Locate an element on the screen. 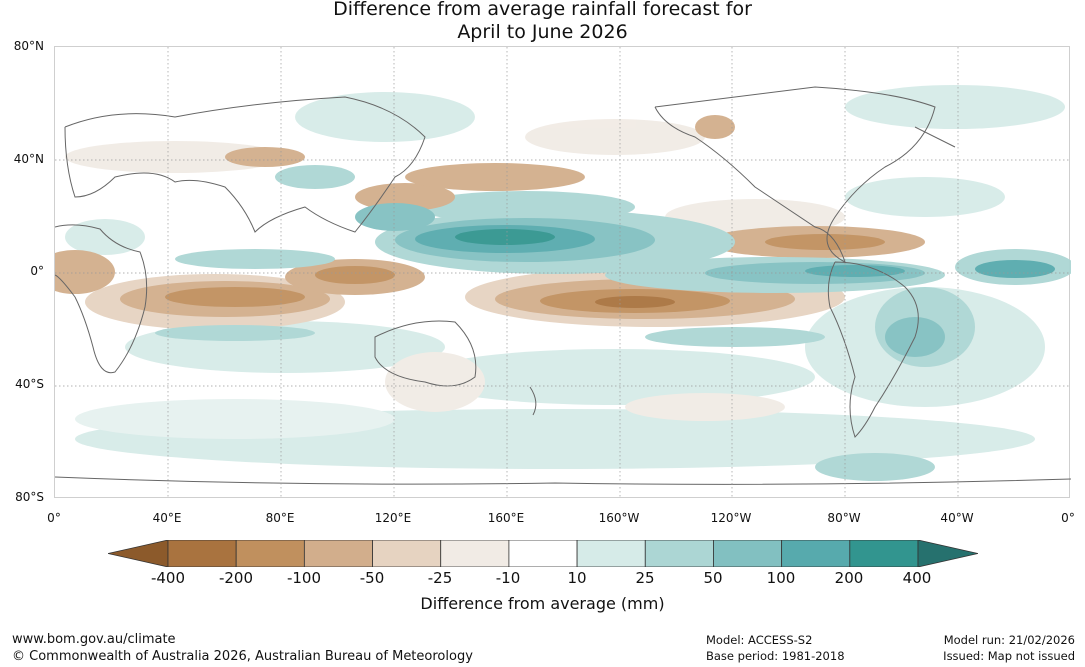 The image size is (1085, 667). colorbar-tick: 10 is located at coordinates (577, 578).